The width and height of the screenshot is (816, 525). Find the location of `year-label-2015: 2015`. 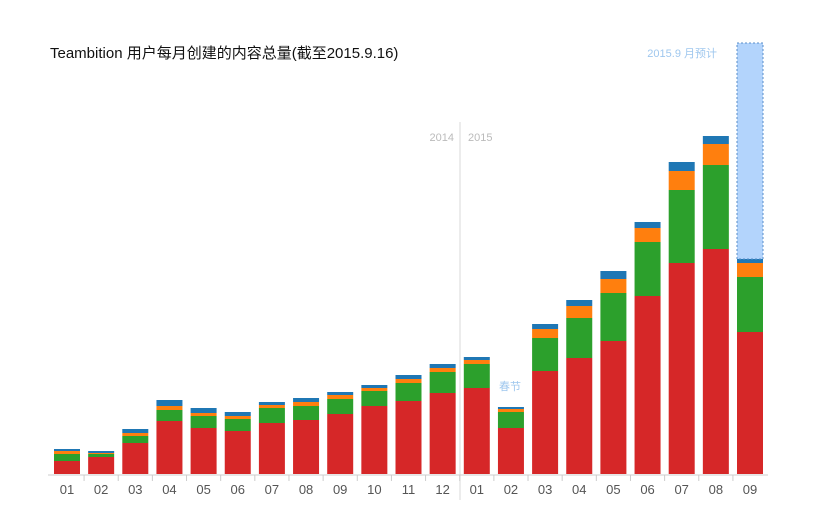

year-label-2015: 2015 is located at coordinates (480, 138).